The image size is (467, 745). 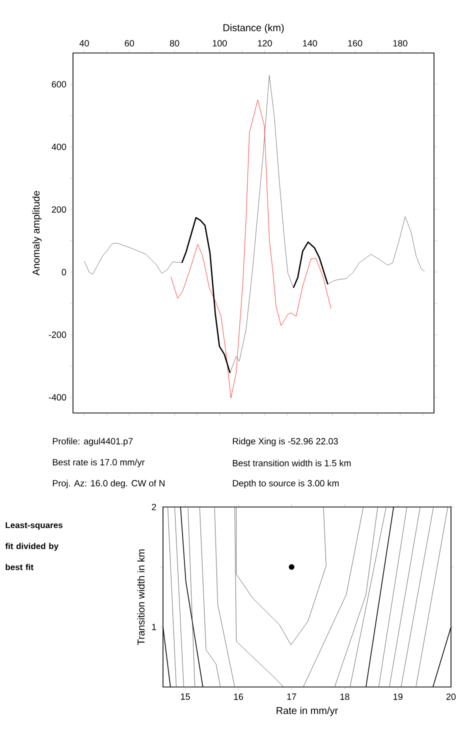 I want to click on x-tick-label: 20, so click(x=451, y=697).